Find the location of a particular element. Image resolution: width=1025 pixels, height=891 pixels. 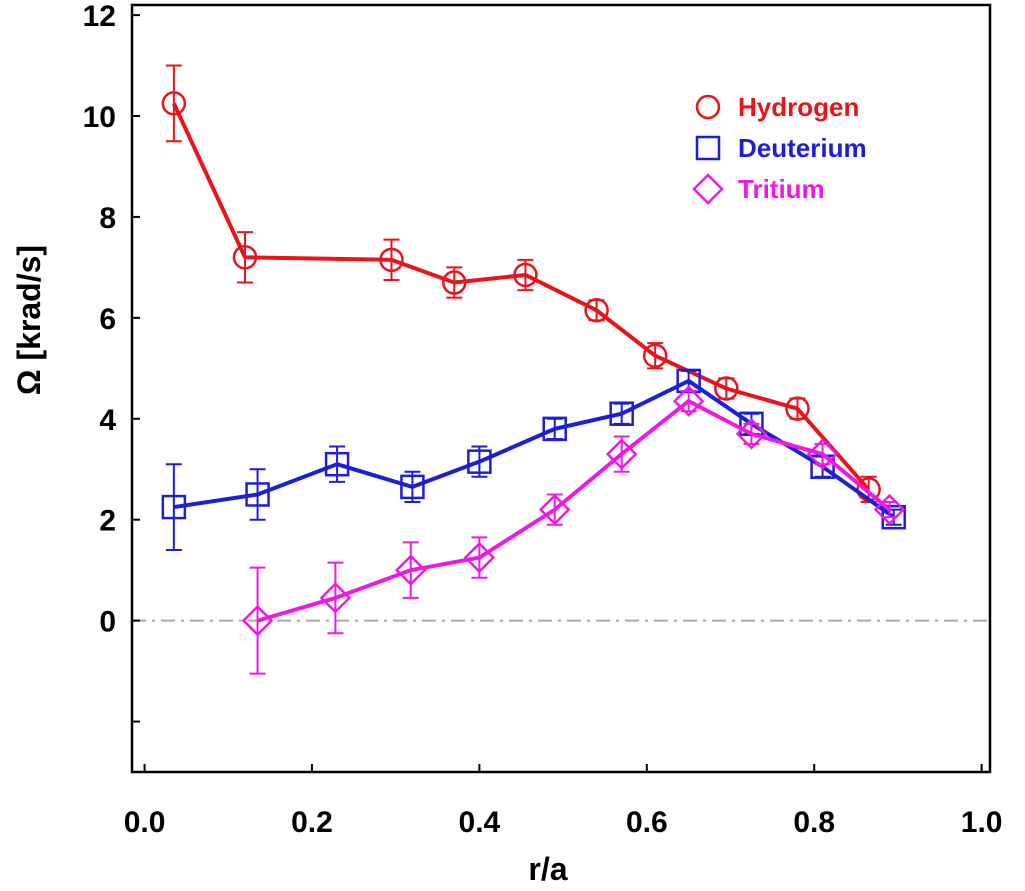

x-tick-label: 0.2 is located at coordinates (312, 822).